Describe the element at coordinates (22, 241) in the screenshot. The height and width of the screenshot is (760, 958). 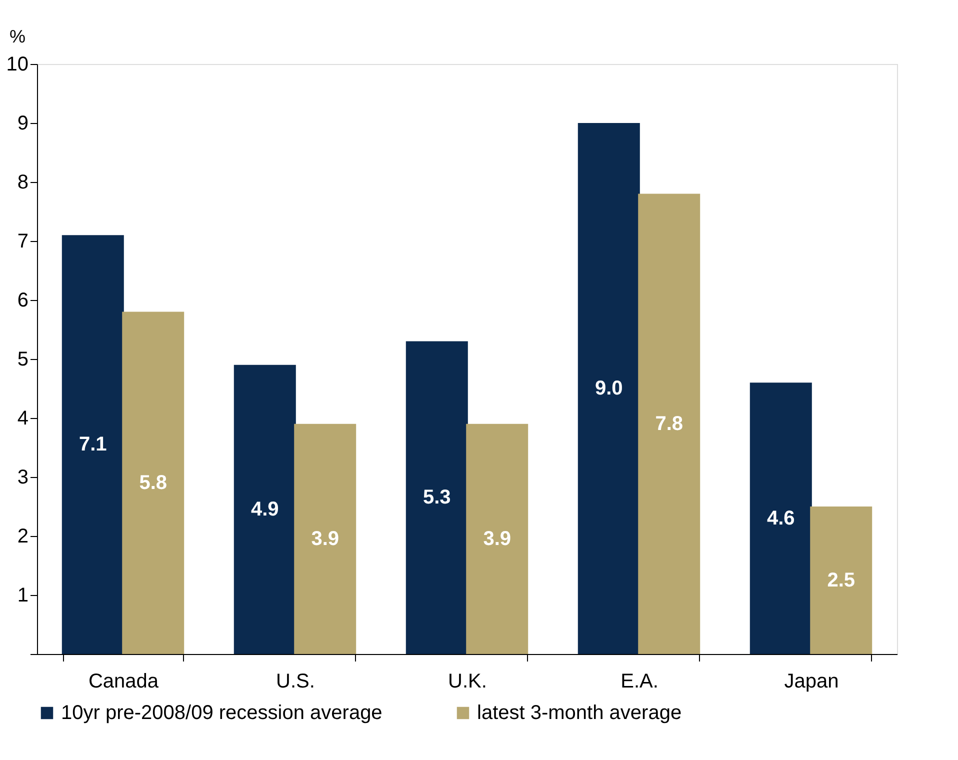
I see `y-tick-label: 7` at that location.